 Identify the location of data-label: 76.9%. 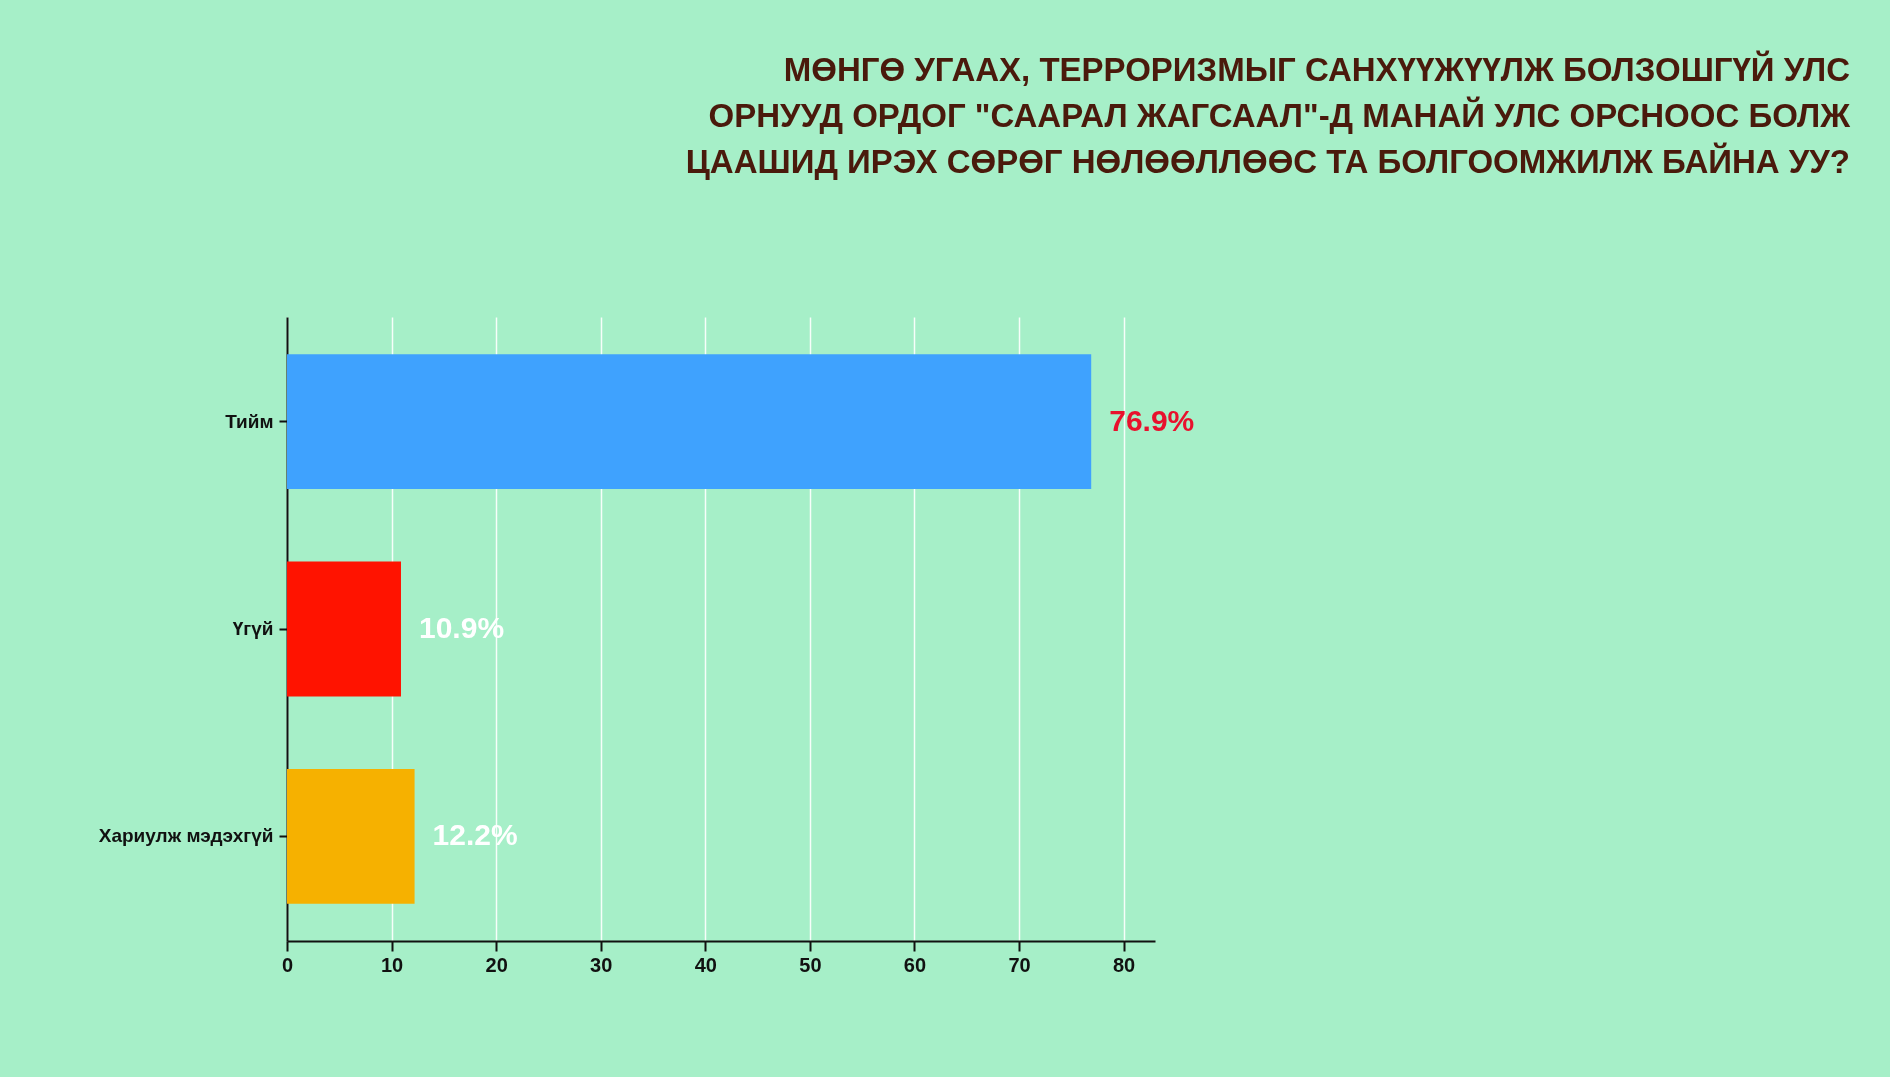
(1152, 420).